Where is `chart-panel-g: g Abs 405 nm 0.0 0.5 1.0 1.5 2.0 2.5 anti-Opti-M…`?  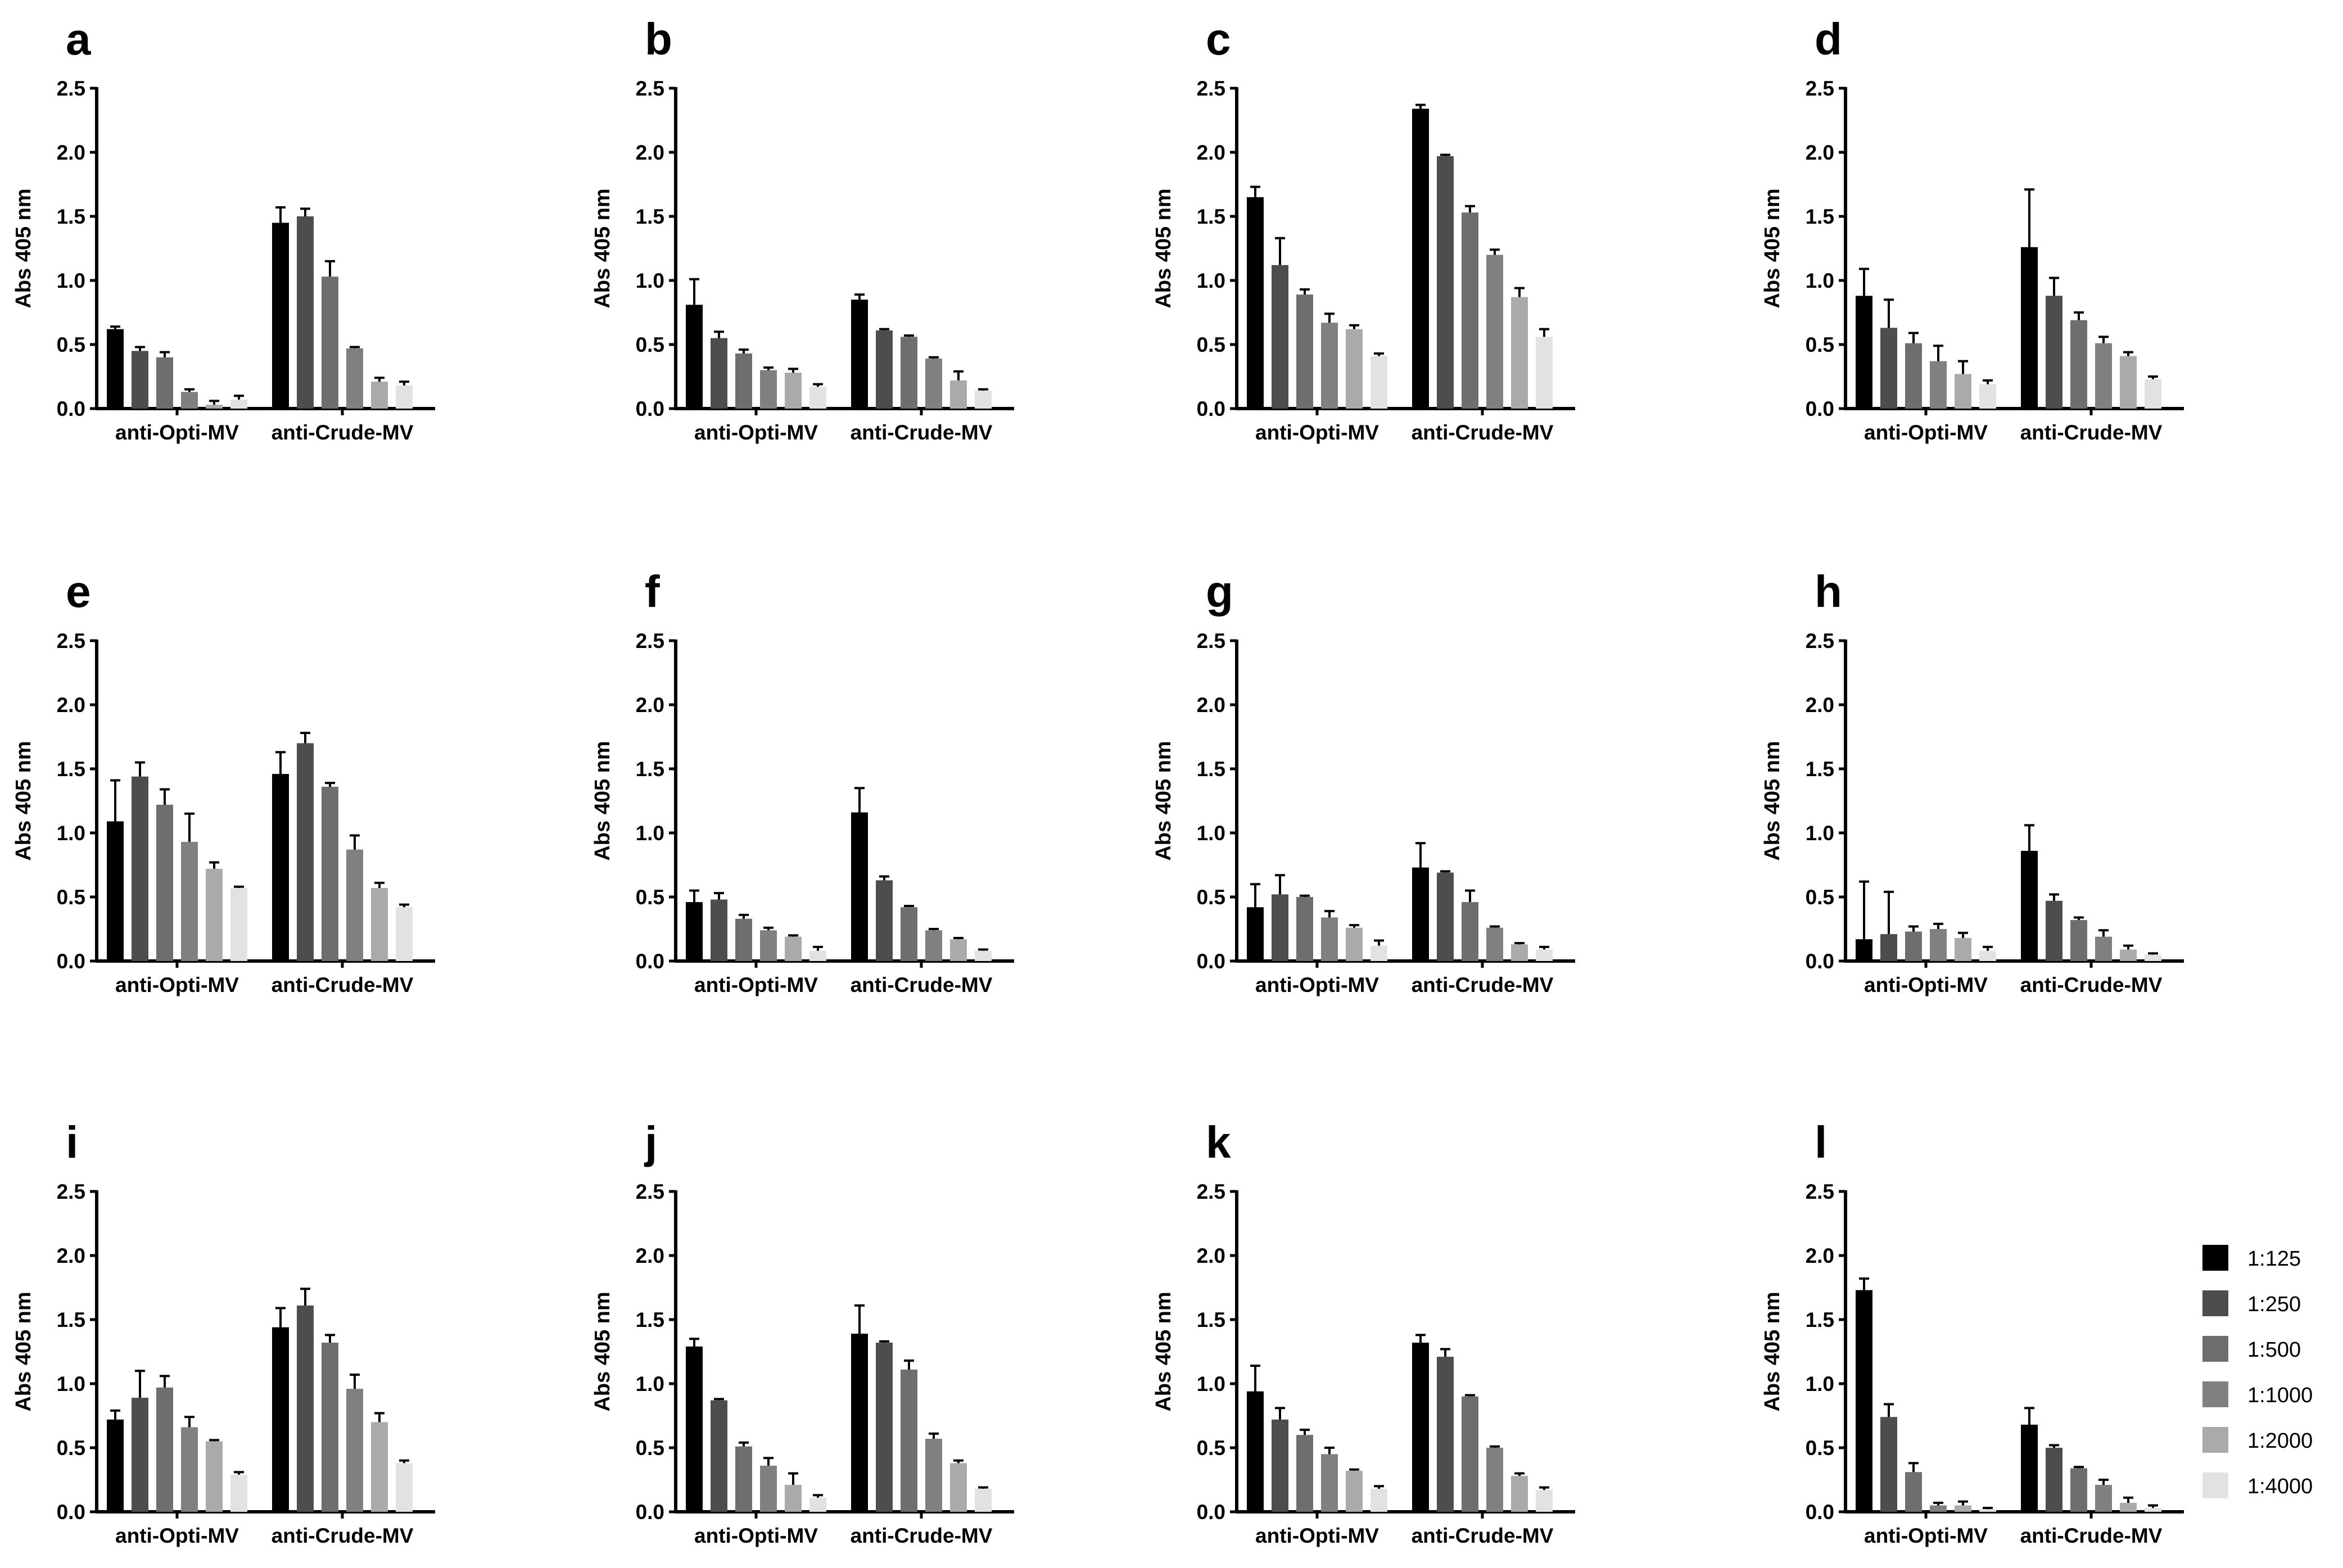 chart-panel-g: g Abs 405 nm 0.0 0.5 1.0 1.5 2.0 2.5 anti-Opti-M… is located at coordinates (1363, 781).